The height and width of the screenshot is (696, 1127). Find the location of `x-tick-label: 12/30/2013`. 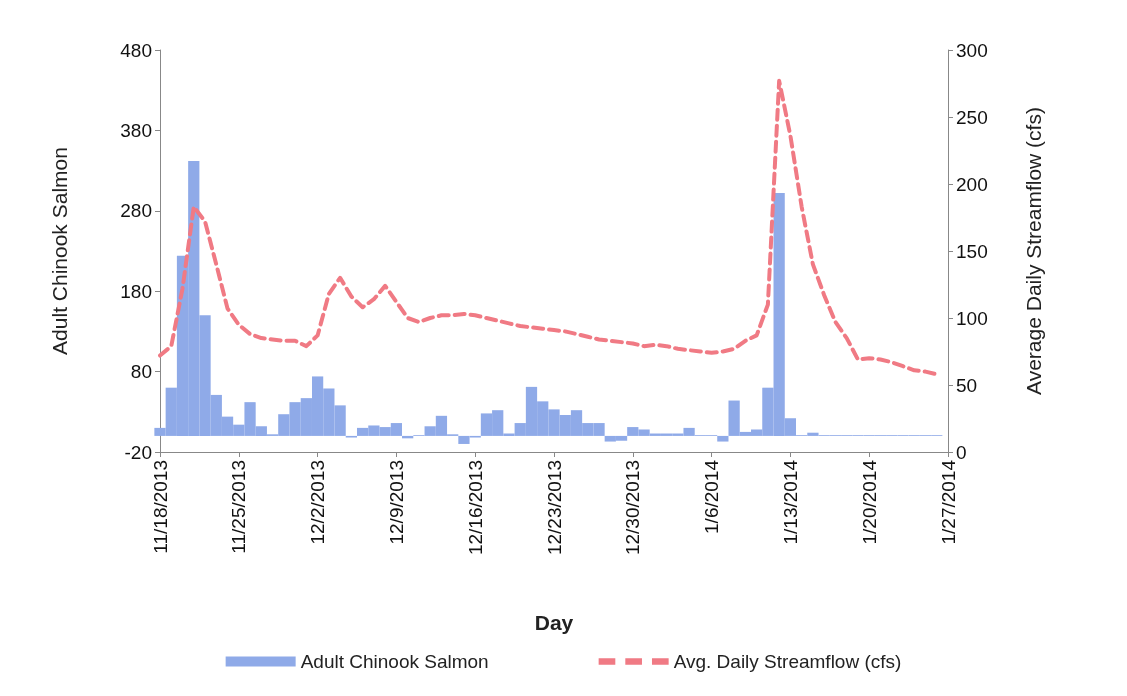

x-tick-label: 12/30/2013 is located at coordinates (633, 508).